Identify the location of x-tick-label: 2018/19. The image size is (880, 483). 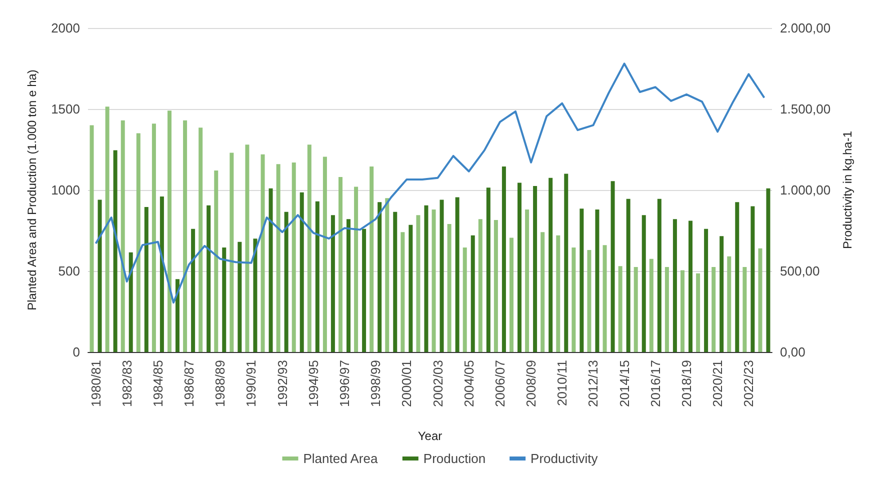
(686, 383).